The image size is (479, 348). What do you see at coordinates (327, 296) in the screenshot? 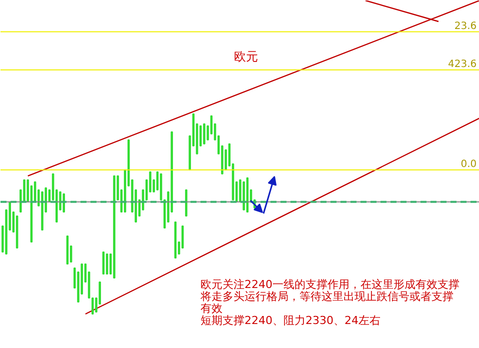
I see `annotation: 将走多头运行格局，等待这里出现止跌信号或者支撑` at bounding box center [327, 296].